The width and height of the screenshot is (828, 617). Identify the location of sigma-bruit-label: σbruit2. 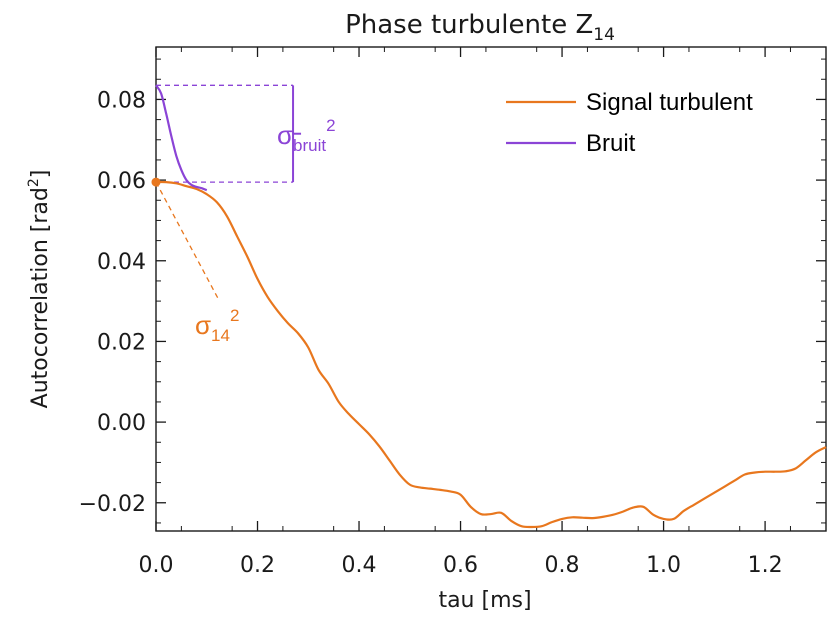
(306, 135).